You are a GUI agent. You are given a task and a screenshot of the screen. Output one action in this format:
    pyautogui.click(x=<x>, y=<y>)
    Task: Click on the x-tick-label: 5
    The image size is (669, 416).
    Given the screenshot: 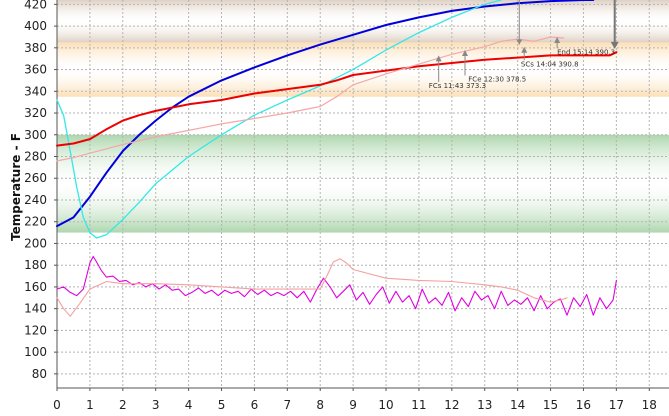 What is the action you would take?
    pyautogui.click(x=222, y=405)
    